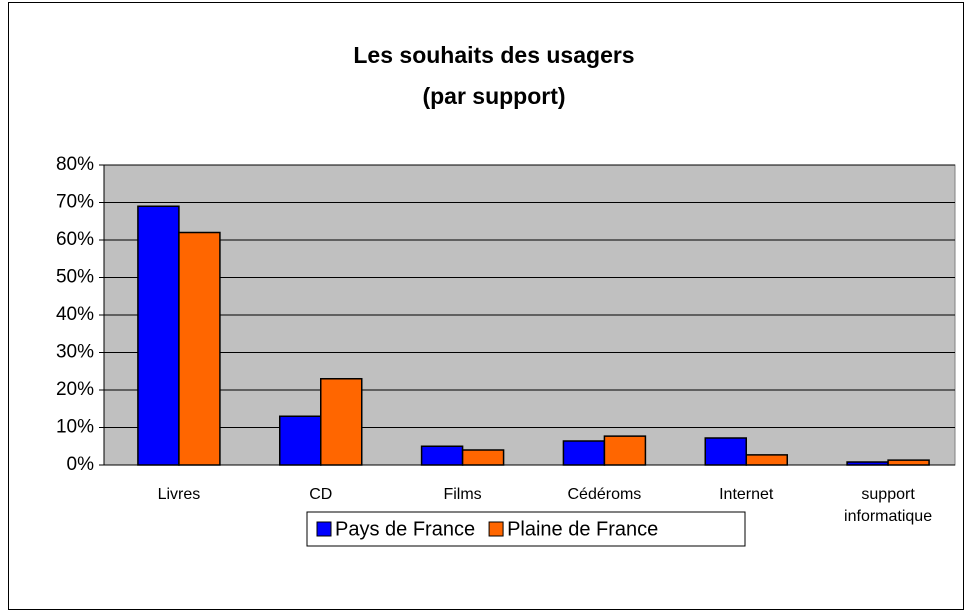 The image size is (965, 611). I want to click on chart-title: Les souhaits des usagers, so click(493, 55).